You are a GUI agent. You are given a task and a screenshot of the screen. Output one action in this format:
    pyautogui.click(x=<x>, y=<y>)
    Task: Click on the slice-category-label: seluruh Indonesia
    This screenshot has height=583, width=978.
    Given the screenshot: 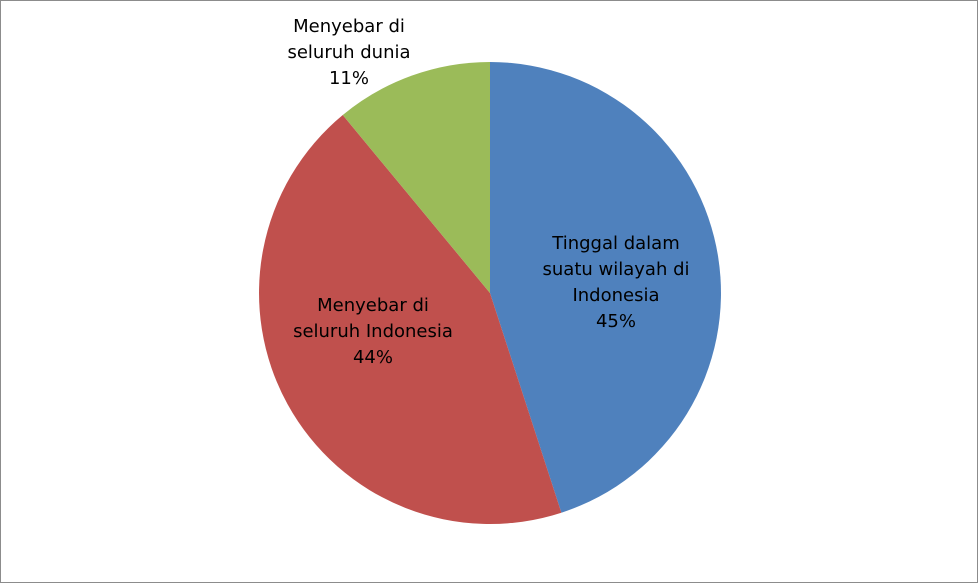 What is the action you would take?
    pyautogui.click(x=373, y=331)
    